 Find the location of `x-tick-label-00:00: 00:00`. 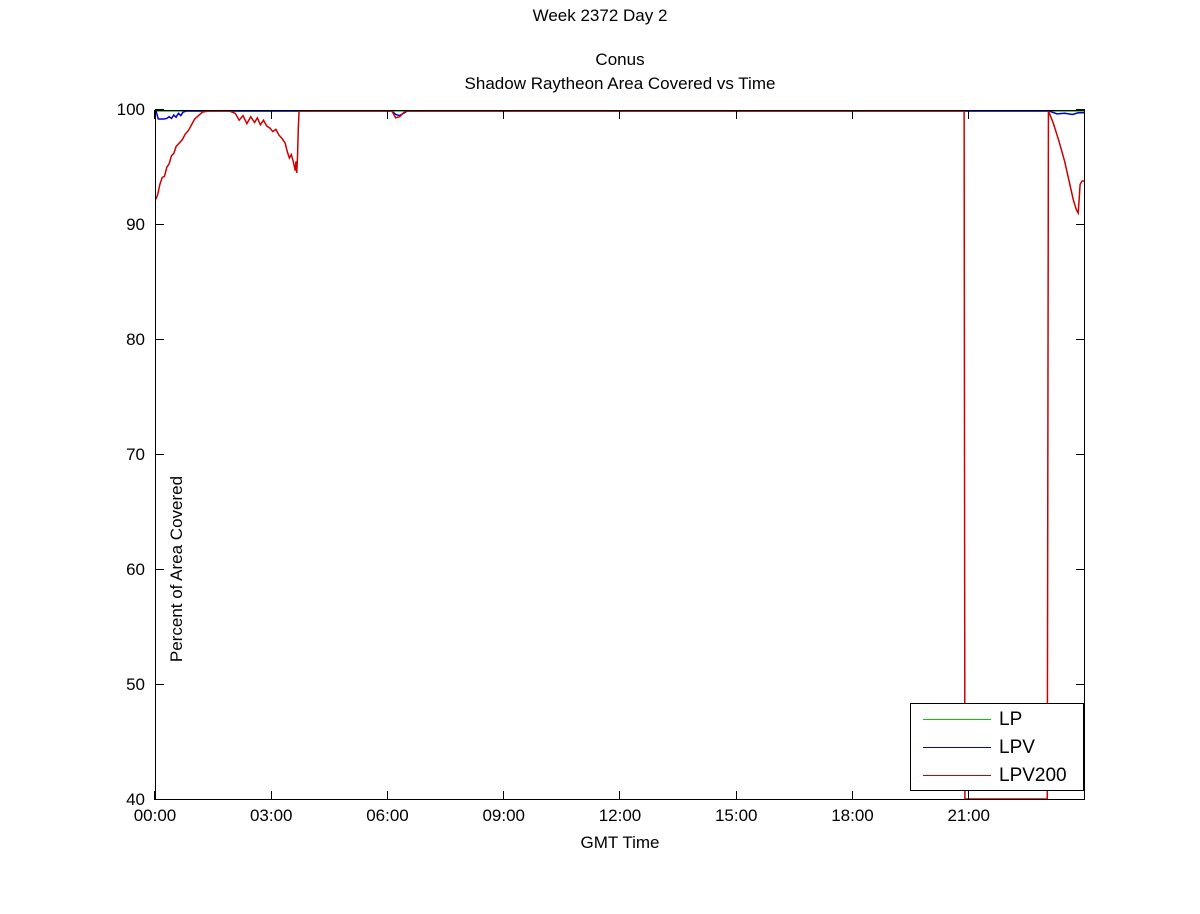

x-tick-label-00:00: 00:00 is located at coordinates (155, 815).